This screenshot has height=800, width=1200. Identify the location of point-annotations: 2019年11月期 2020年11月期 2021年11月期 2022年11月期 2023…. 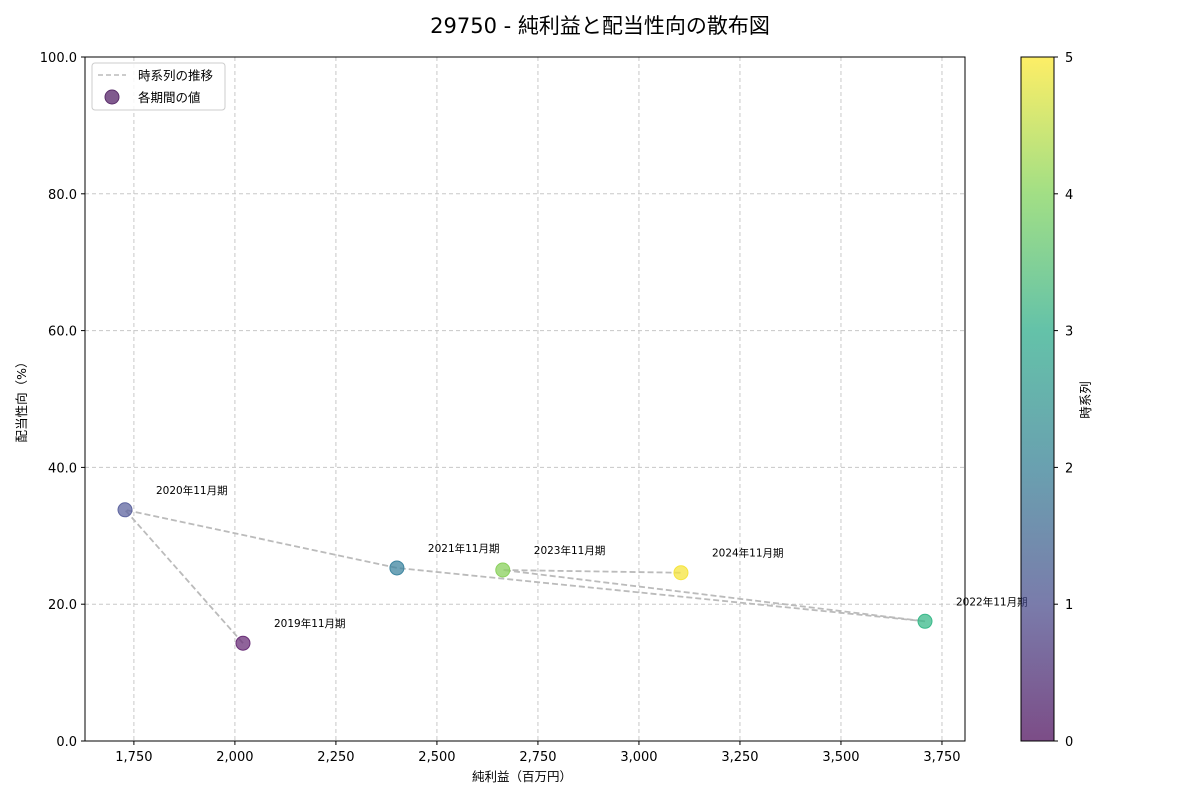
(592, 557).